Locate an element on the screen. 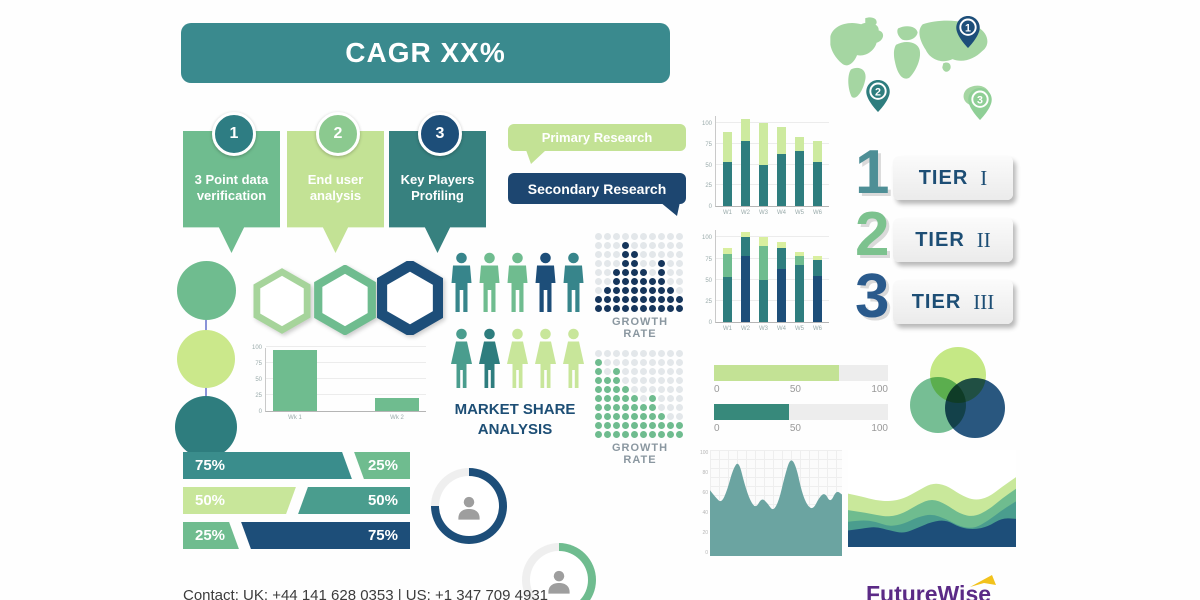 This screenshot has width=1200, height=600. pin-shape is located at coordinates (968, 32).